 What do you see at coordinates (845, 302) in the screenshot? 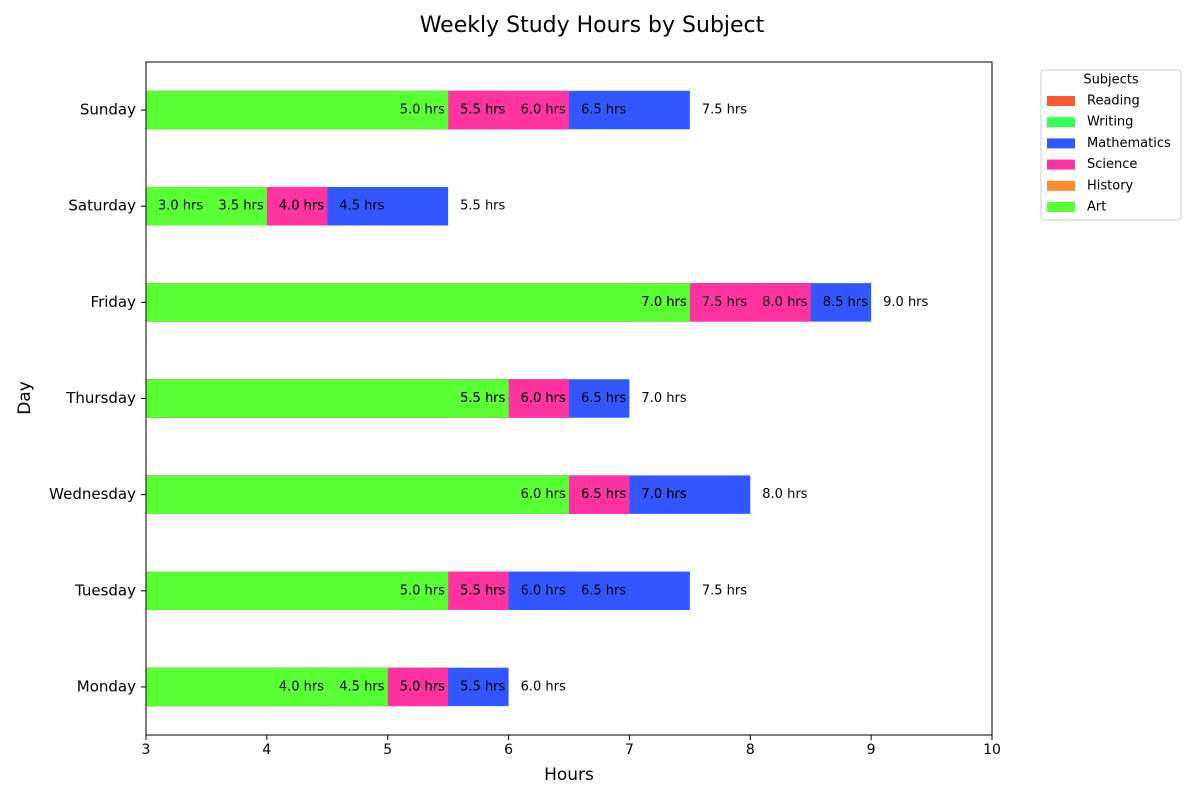
I see `value-label: 8.5 hrs` at bounding box center [845, 302].